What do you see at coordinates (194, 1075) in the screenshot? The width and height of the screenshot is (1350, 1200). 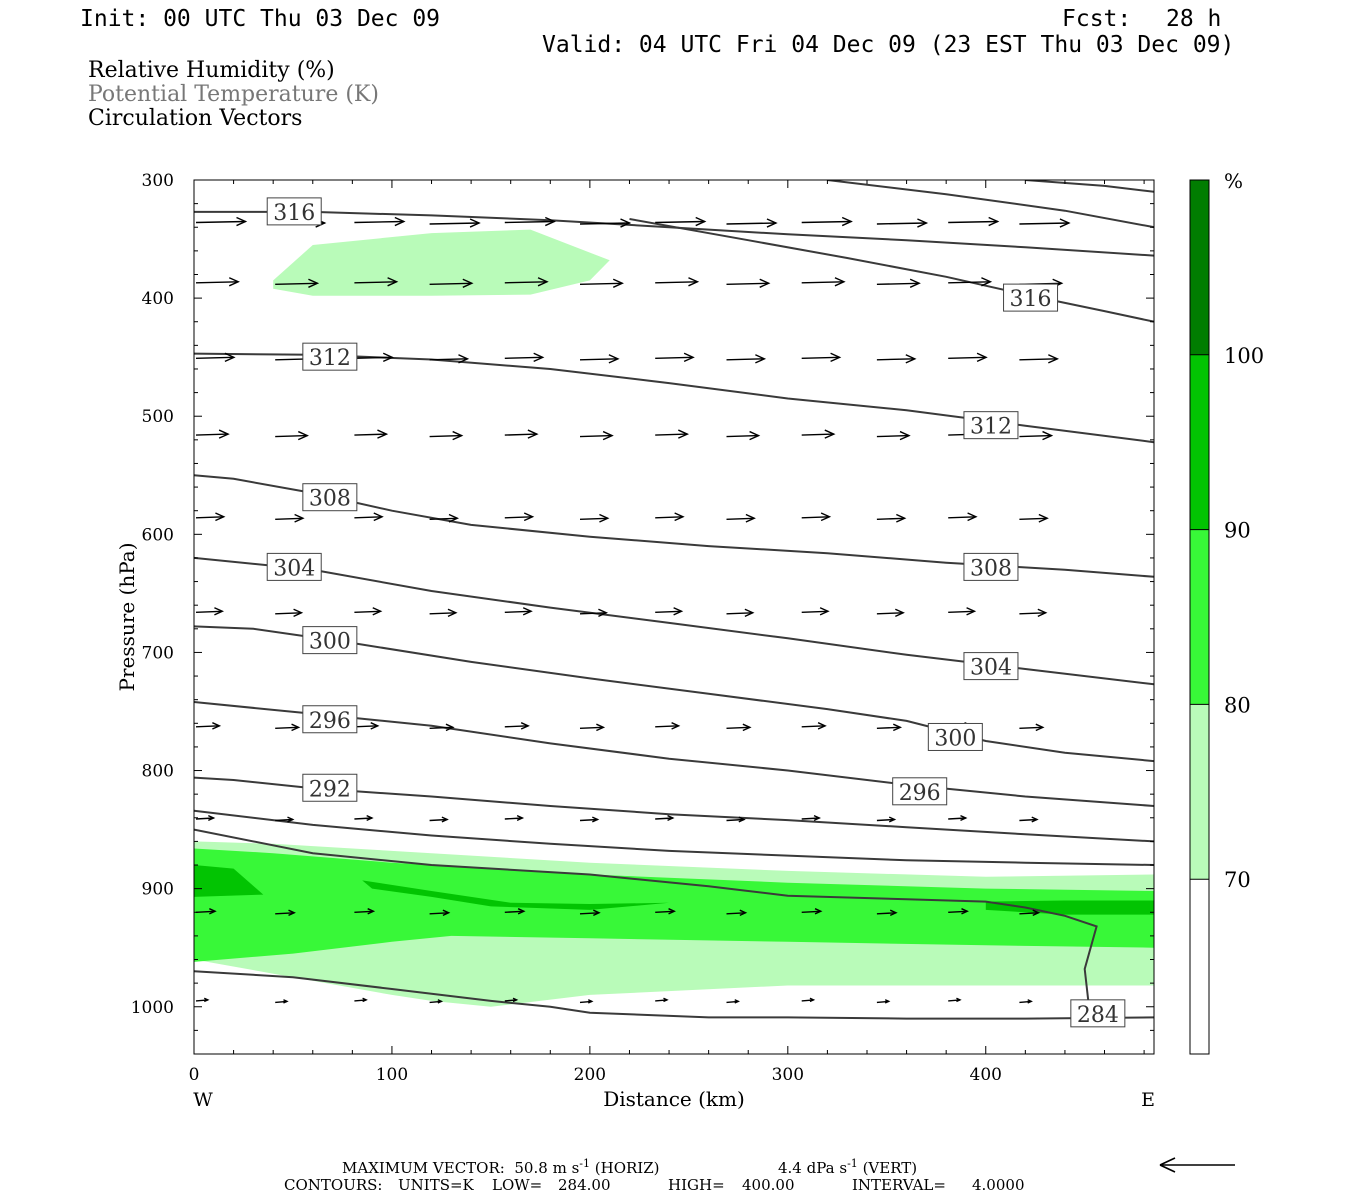 I see `x-tick-label: 0` at bounding box center [194, 1075].